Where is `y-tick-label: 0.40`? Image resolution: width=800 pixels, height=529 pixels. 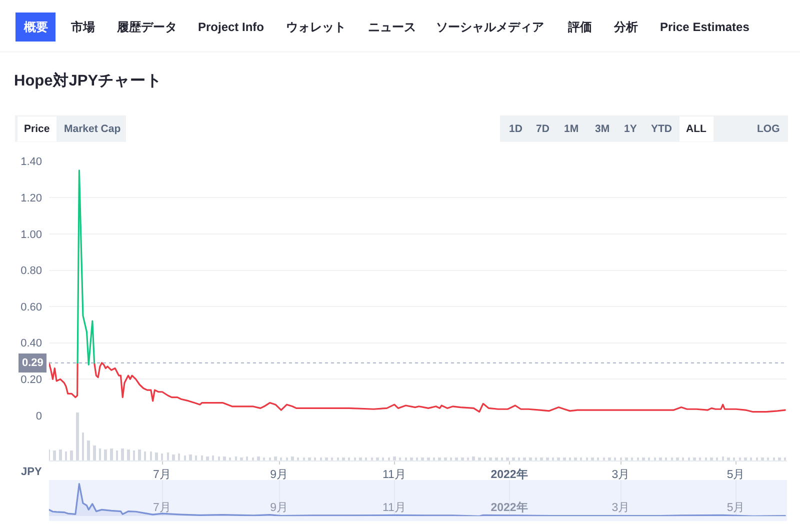
y-tick-label: 0.40 is located at coordinates (31, 344).